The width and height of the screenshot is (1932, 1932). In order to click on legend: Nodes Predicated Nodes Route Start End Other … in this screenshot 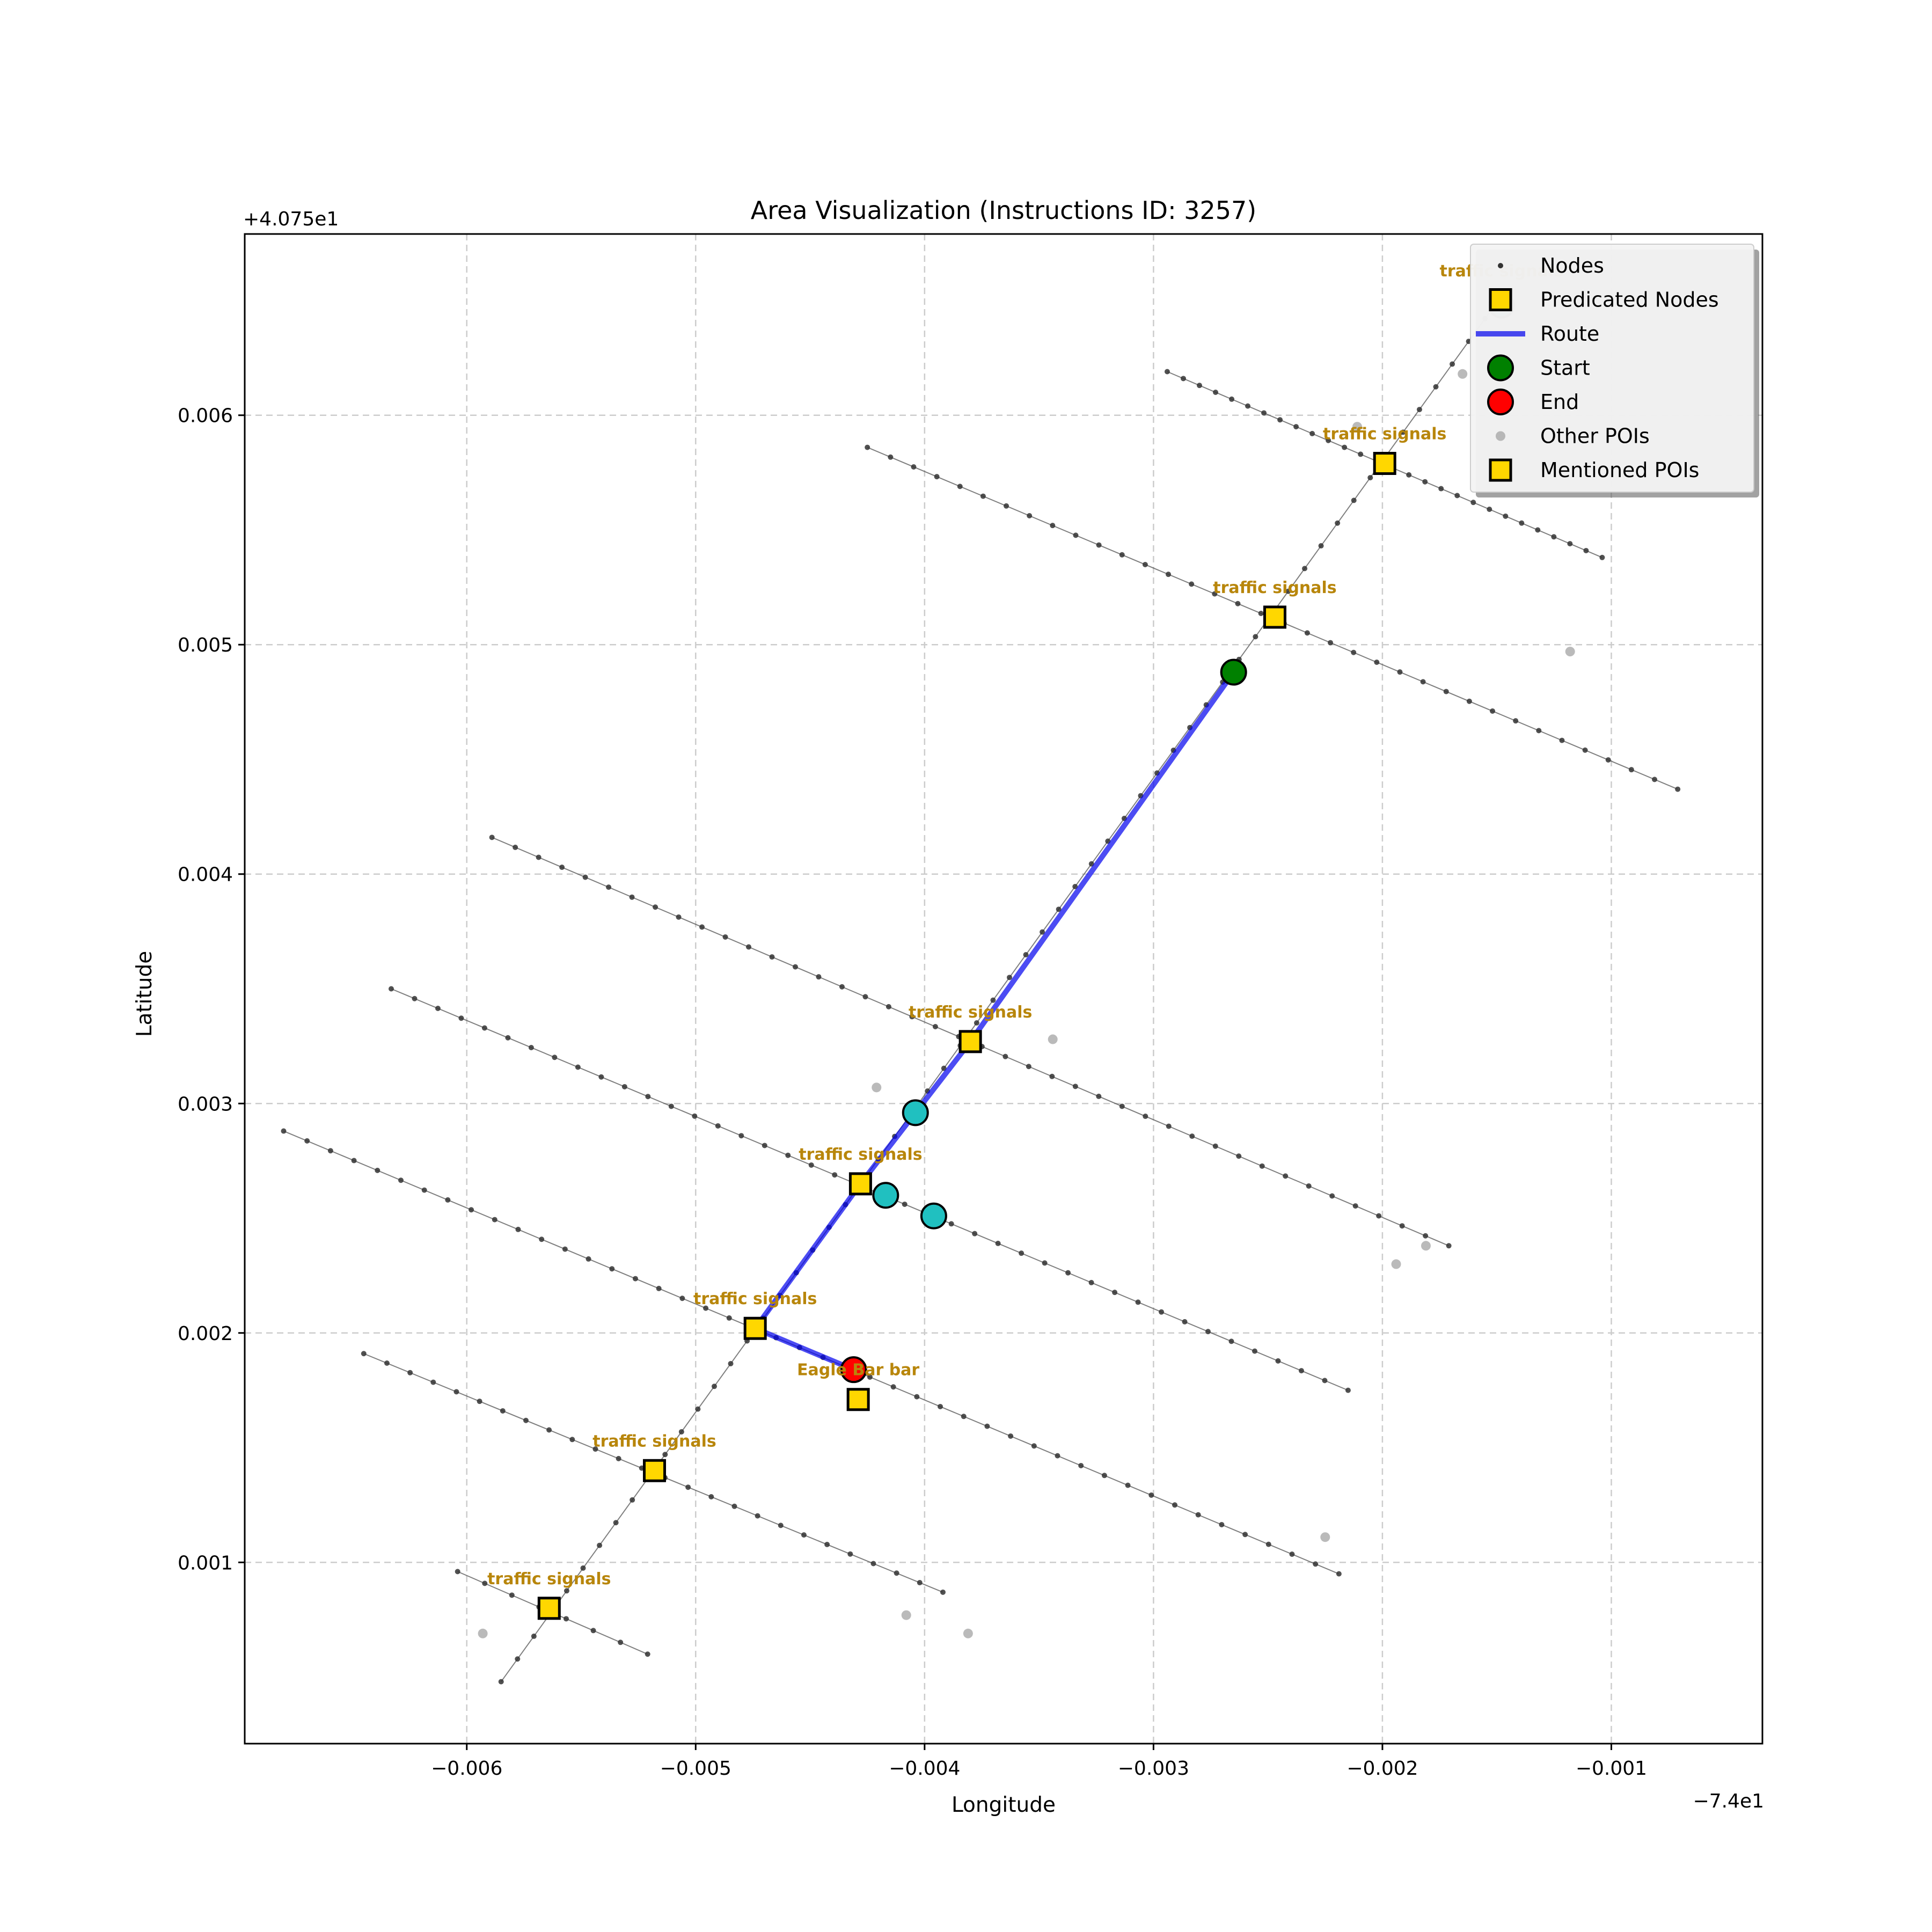, I will do `click(1614, 370)`.